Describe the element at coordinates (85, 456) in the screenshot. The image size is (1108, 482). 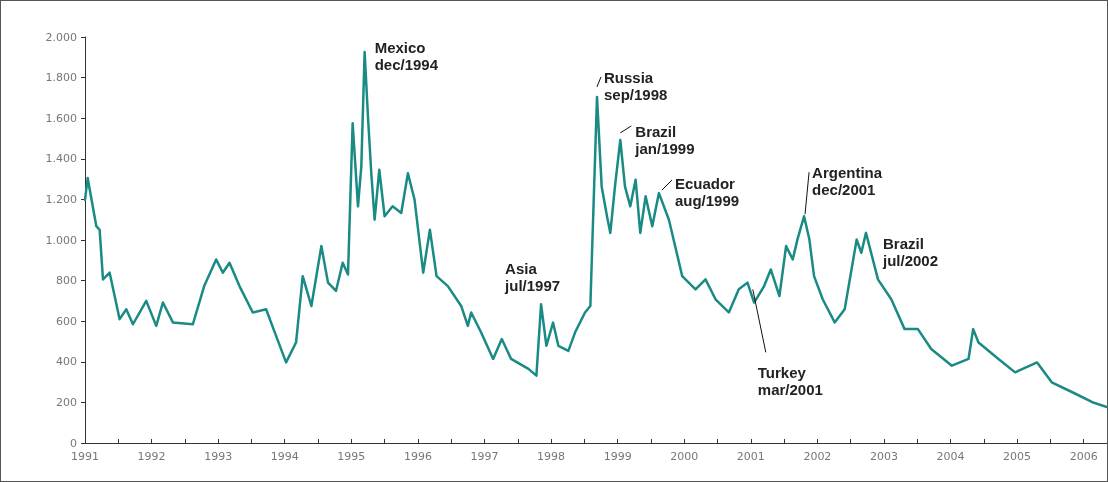
I see `x-tick-label: 1991` at that location.